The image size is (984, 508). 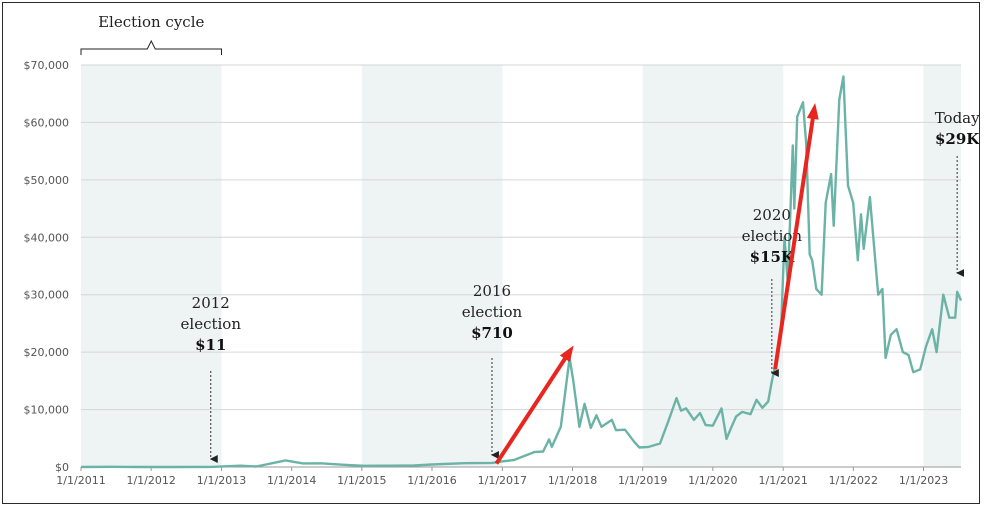 I want to click on election-cycle-bracket: Election cycle, so click(x=151, y=34).